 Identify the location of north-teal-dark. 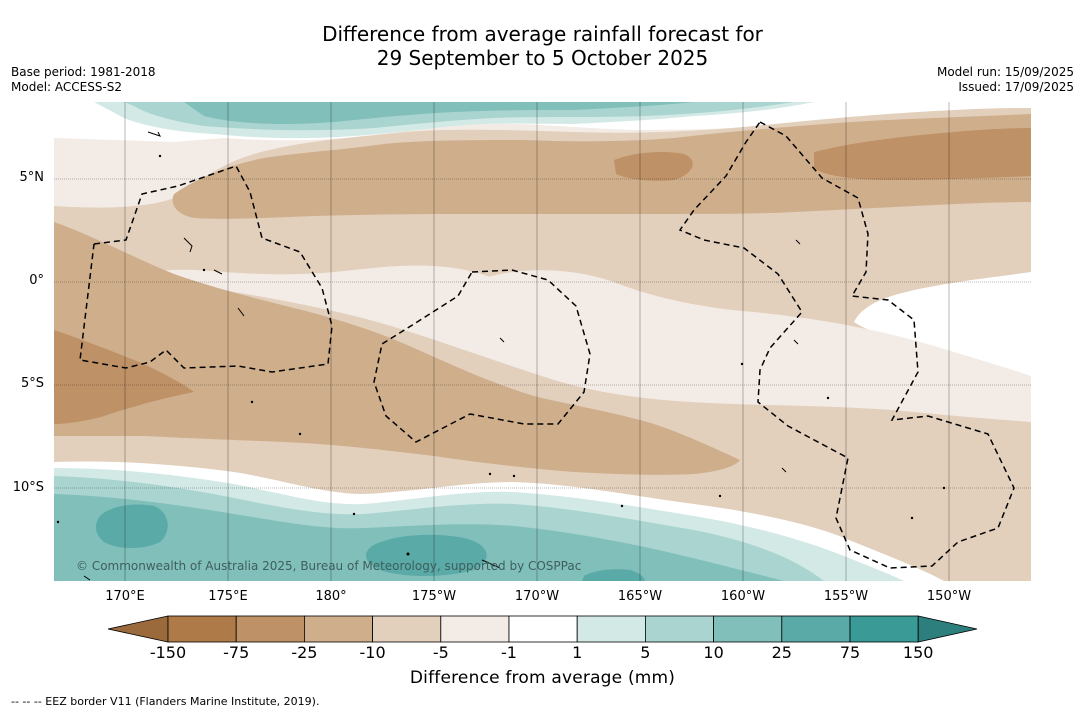
(439, 113).